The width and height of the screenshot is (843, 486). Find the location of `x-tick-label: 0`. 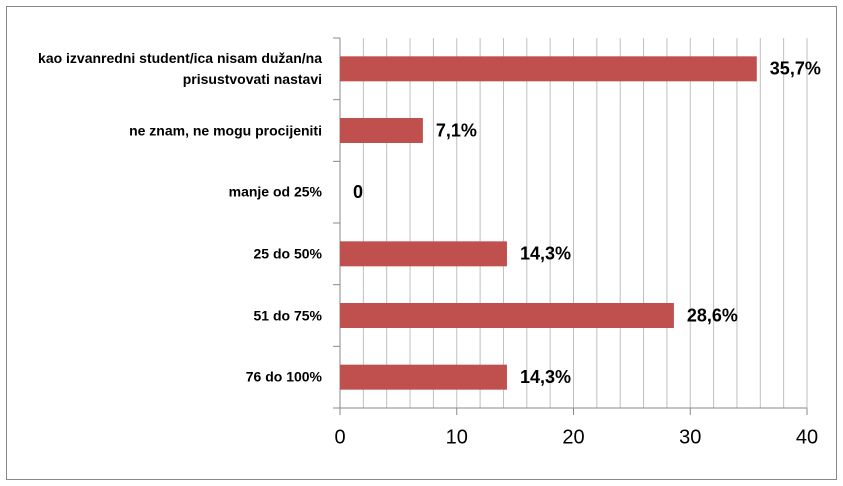

x-tick-label: 0 is located at coordinates (339, 437).